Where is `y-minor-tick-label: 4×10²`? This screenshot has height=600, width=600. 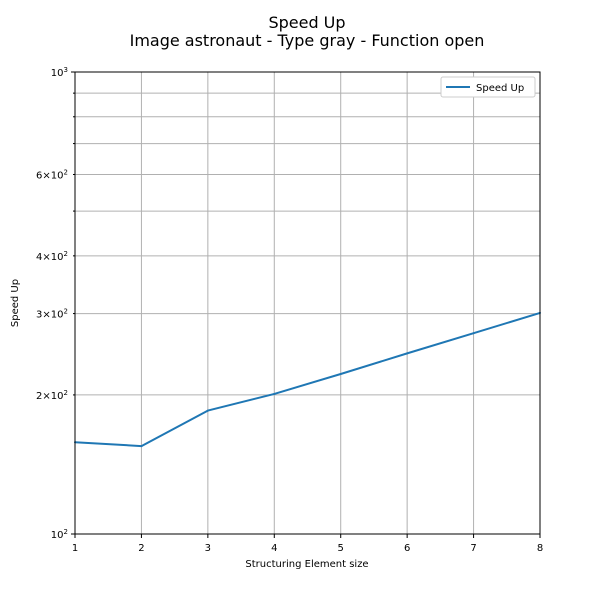 y-minor-tick-label: 4×10² is located at coordinates (52, 256).